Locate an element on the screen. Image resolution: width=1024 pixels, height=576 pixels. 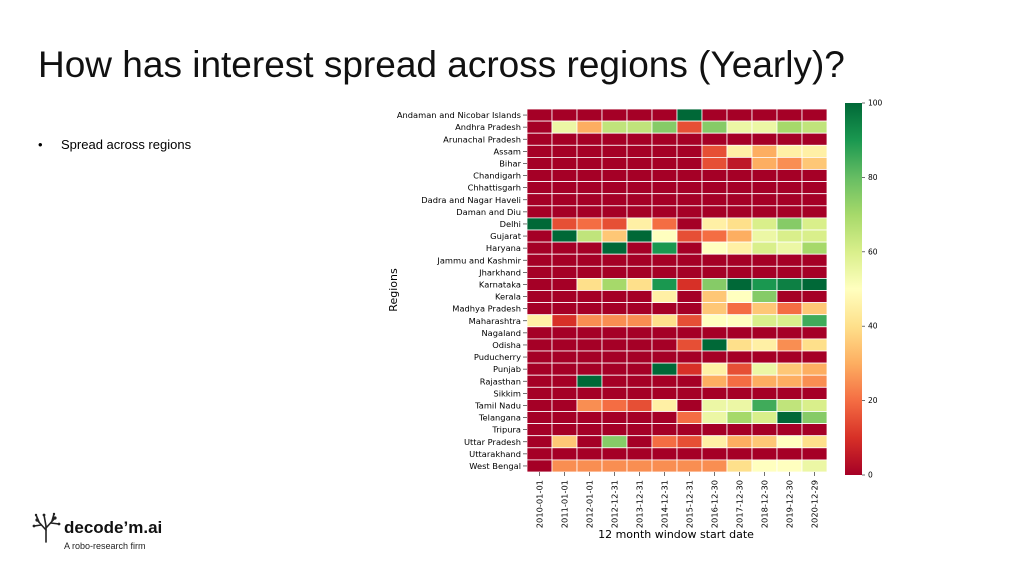
y-tick-label: Sikkim is located at coordinates (507, 393).